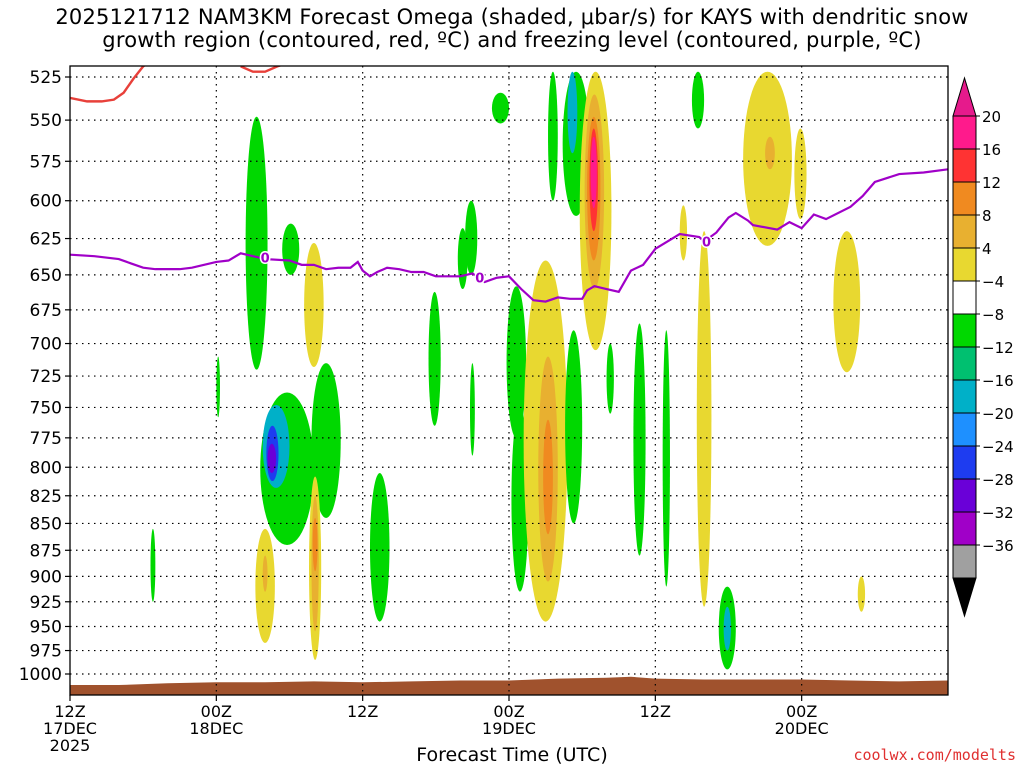  What do you see at coordinates (998, 546) in the screenshot?
I see `colorbar-label-13: −36` at bounding box center [998, 546].